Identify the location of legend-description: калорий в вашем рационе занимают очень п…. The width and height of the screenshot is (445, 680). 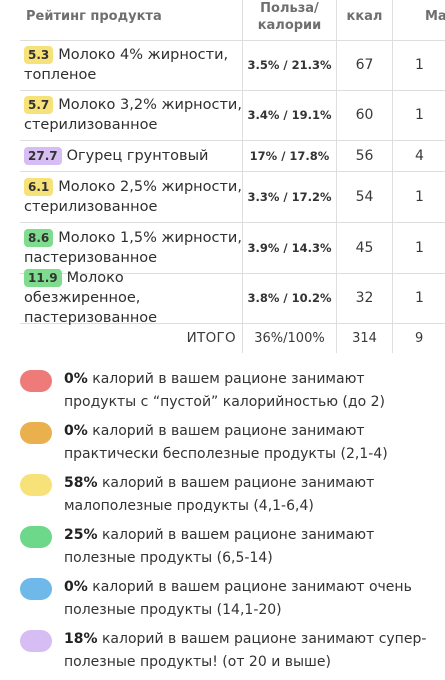
(238, 598).